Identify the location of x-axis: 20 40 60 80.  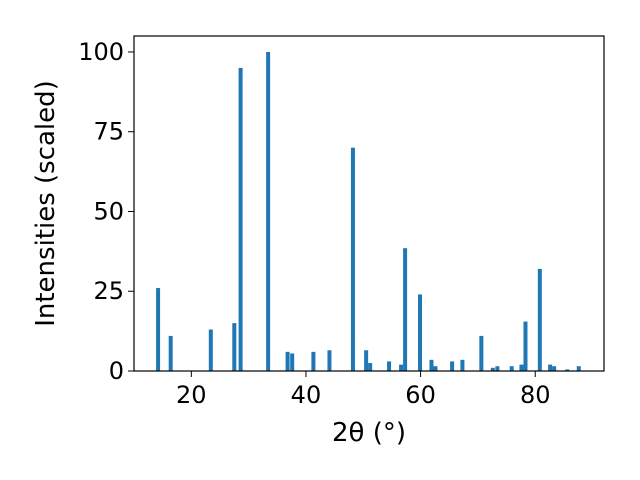
(363, 390).